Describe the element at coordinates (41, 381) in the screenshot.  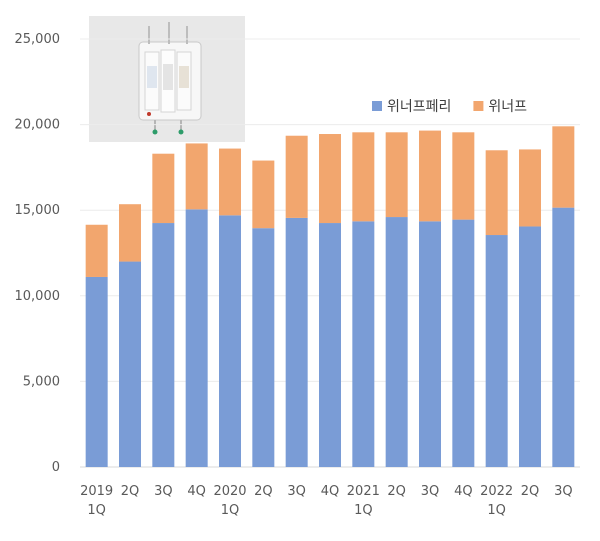
I see `y-tick-label: 5,000` at that location.